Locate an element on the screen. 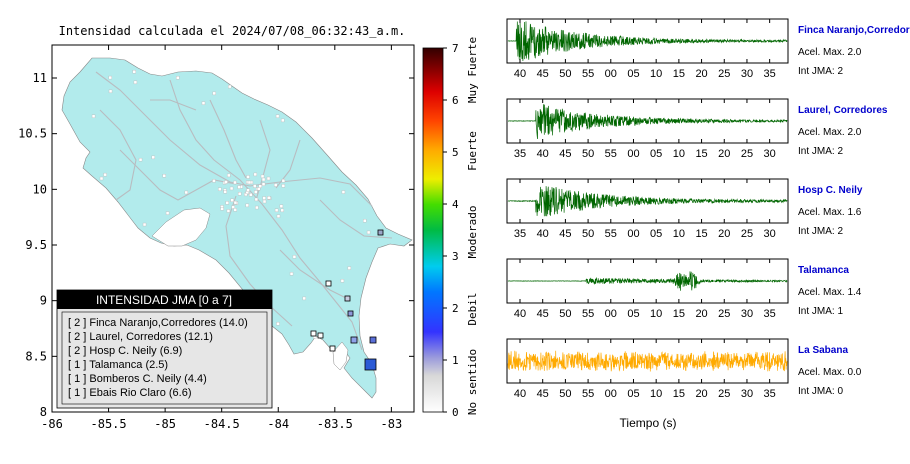 The height and width of the screenshot is (464, 910). station-jma: Int JMA: 1 is located at coordinates (820, 311).